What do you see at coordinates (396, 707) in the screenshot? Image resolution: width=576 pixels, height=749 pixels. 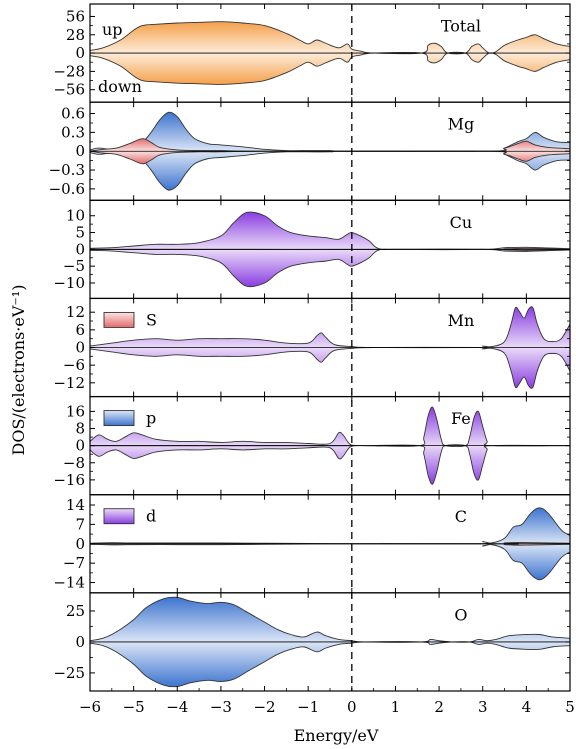 I see `x-tick-label: 1` at bounding box center [396, 707].